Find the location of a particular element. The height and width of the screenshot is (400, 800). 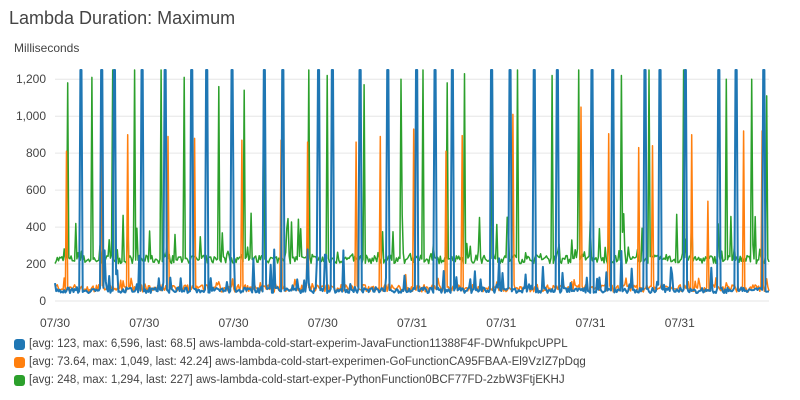

y-tick-label: 200 is located at coordinates (36, 264).